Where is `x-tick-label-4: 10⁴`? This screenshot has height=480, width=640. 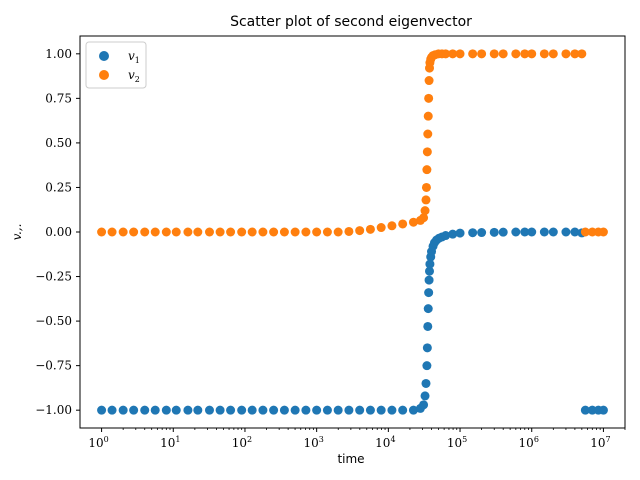
x-tick-label-4: 10⁴ is located at coordinates (385, 442).